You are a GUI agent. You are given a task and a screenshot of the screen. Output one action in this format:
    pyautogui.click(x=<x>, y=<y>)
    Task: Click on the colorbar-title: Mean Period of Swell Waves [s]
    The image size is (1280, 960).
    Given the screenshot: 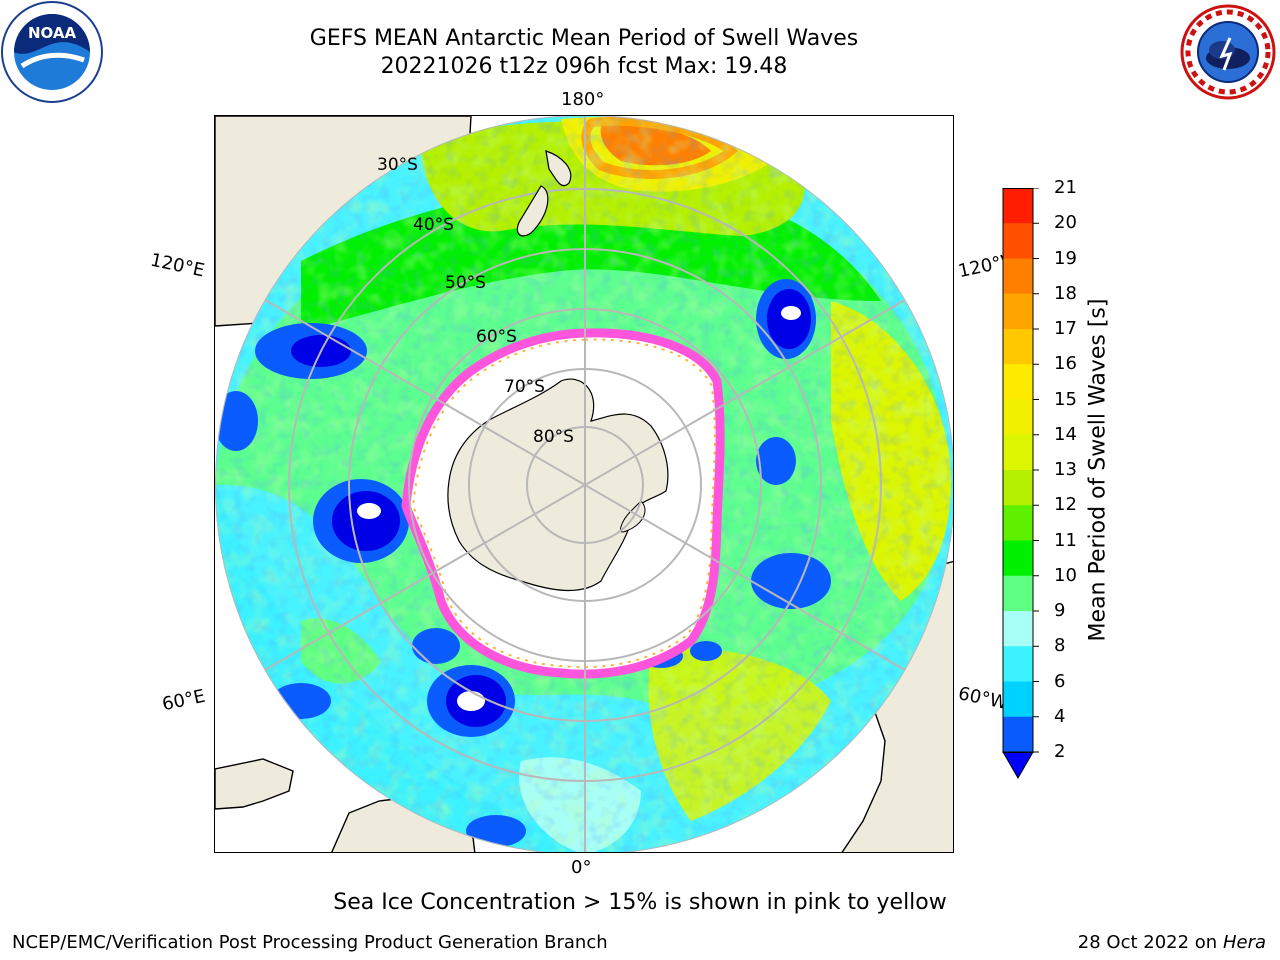 What is the action you would take?
    pyautogui.click(x=1098, y=470)
    